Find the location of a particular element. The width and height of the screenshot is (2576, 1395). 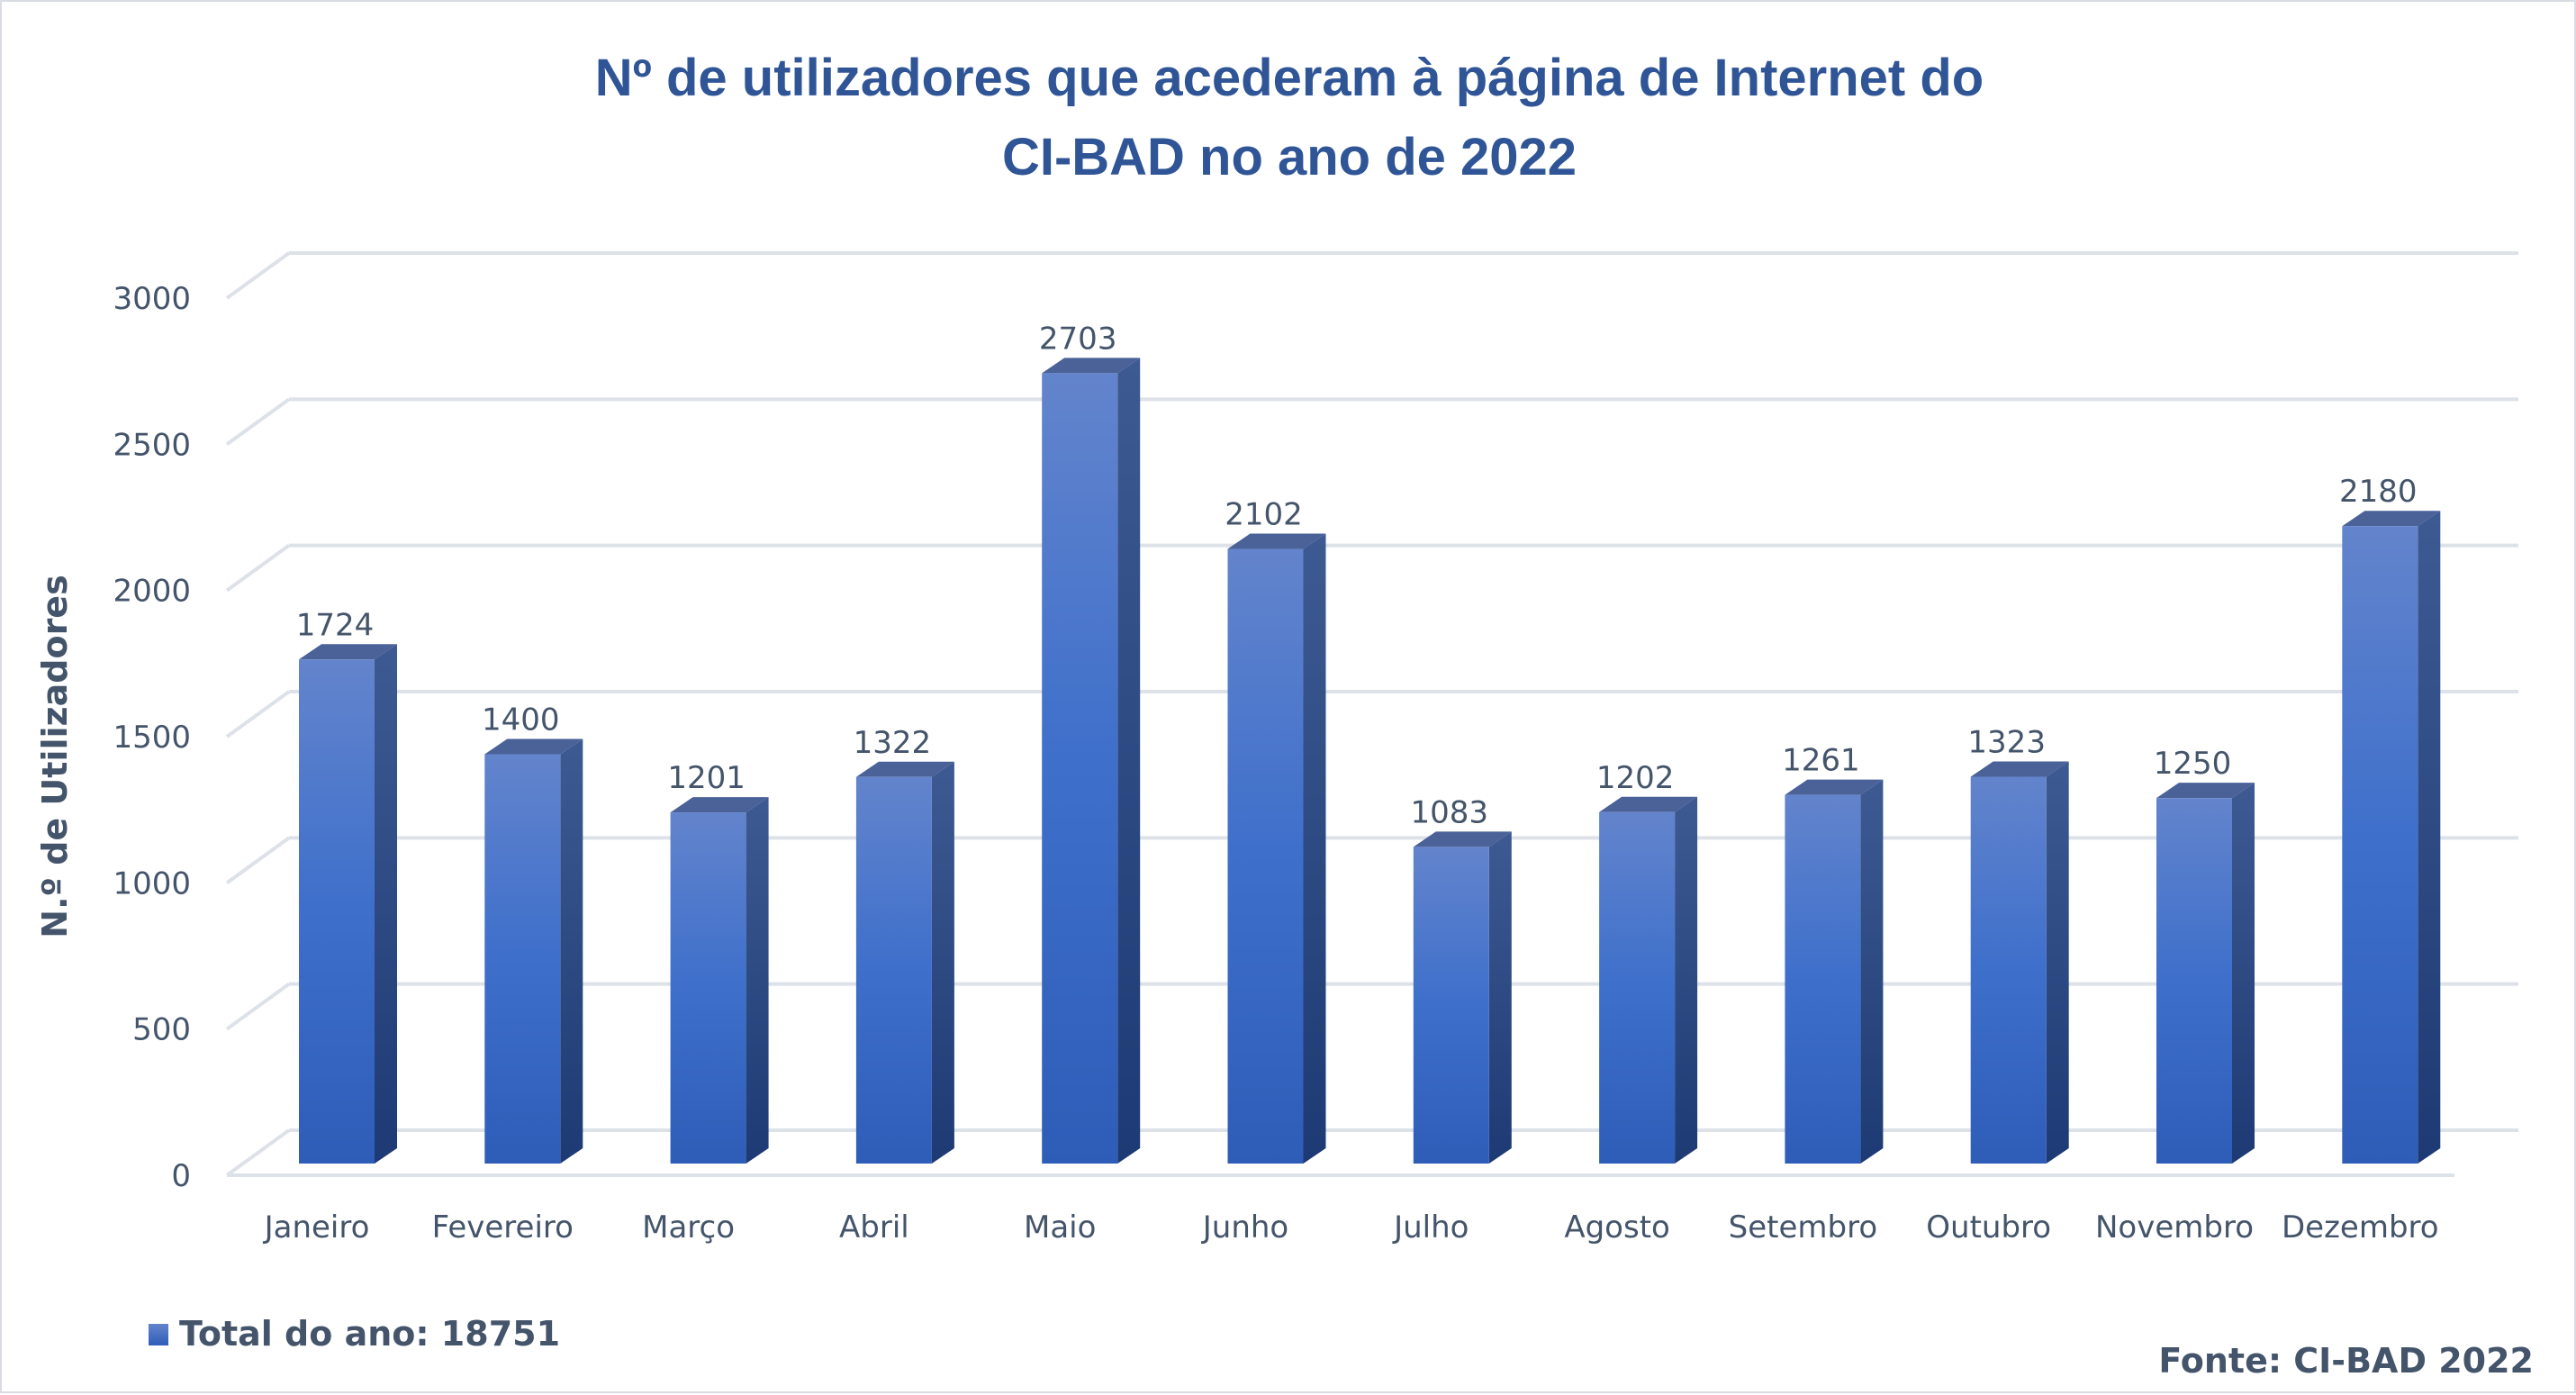

bar-novembro: 1250 is located at coordinates (2204, 955).